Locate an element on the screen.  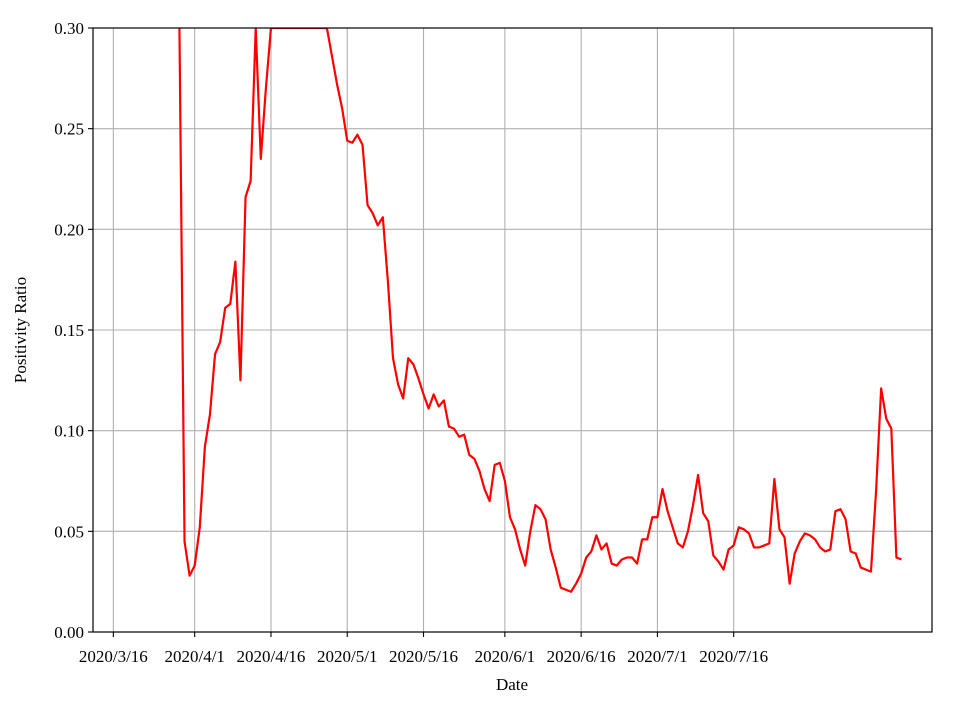
y-tick-label: 0.05 is located at coordinates (69, 531).